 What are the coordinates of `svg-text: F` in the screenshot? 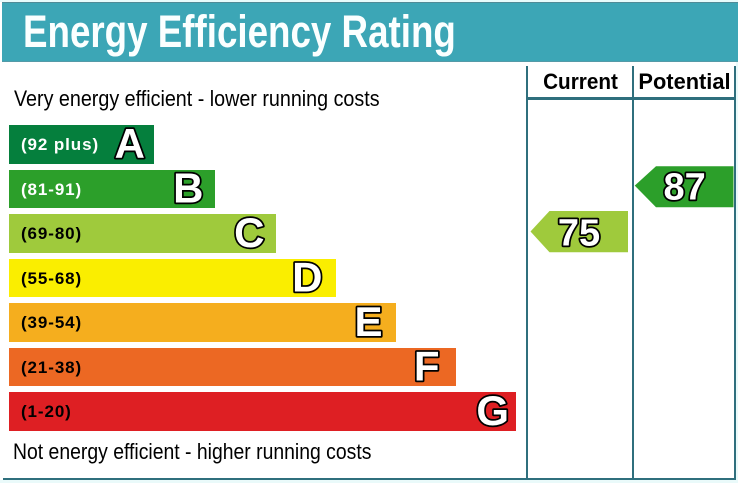 It's located at (427, 366).